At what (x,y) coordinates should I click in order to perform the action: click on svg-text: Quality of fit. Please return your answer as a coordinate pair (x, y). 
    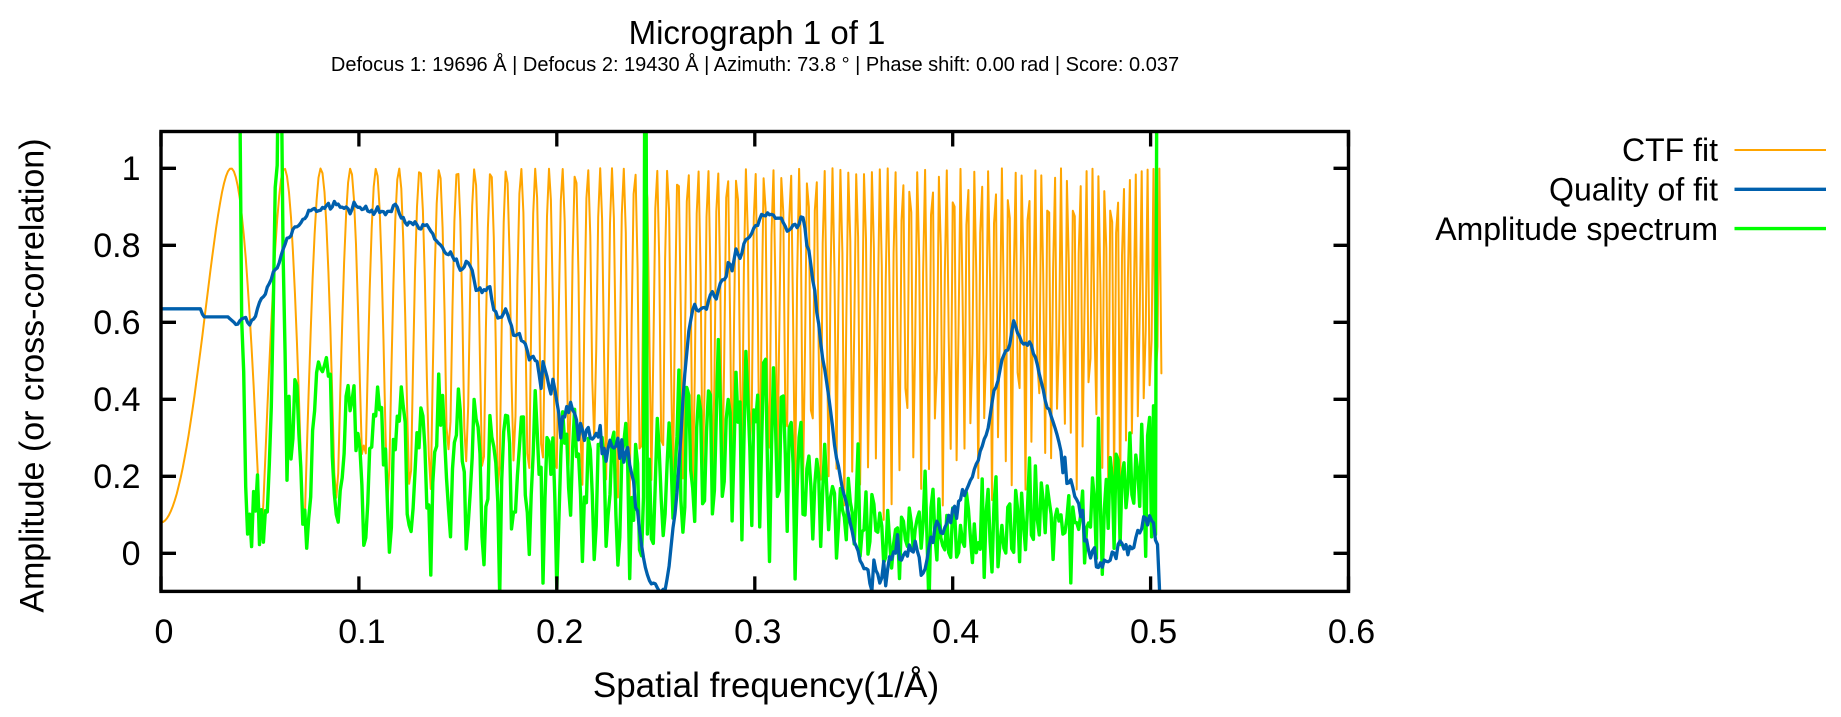
    Looking at the image, I should click on (1633, 190).